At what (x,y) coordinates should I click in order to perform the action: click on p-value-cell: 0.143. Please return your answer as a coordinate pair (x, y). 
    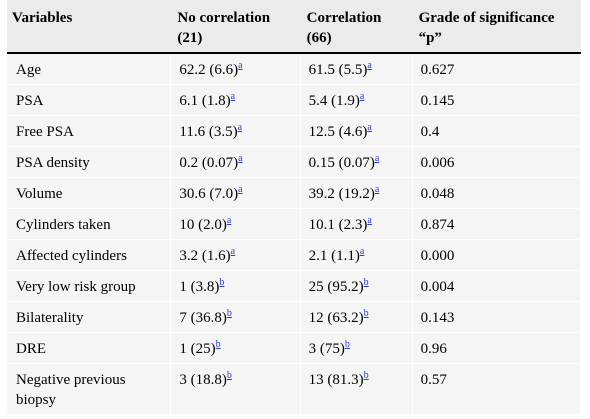
    Looking at the image, I should click on (496, 317).